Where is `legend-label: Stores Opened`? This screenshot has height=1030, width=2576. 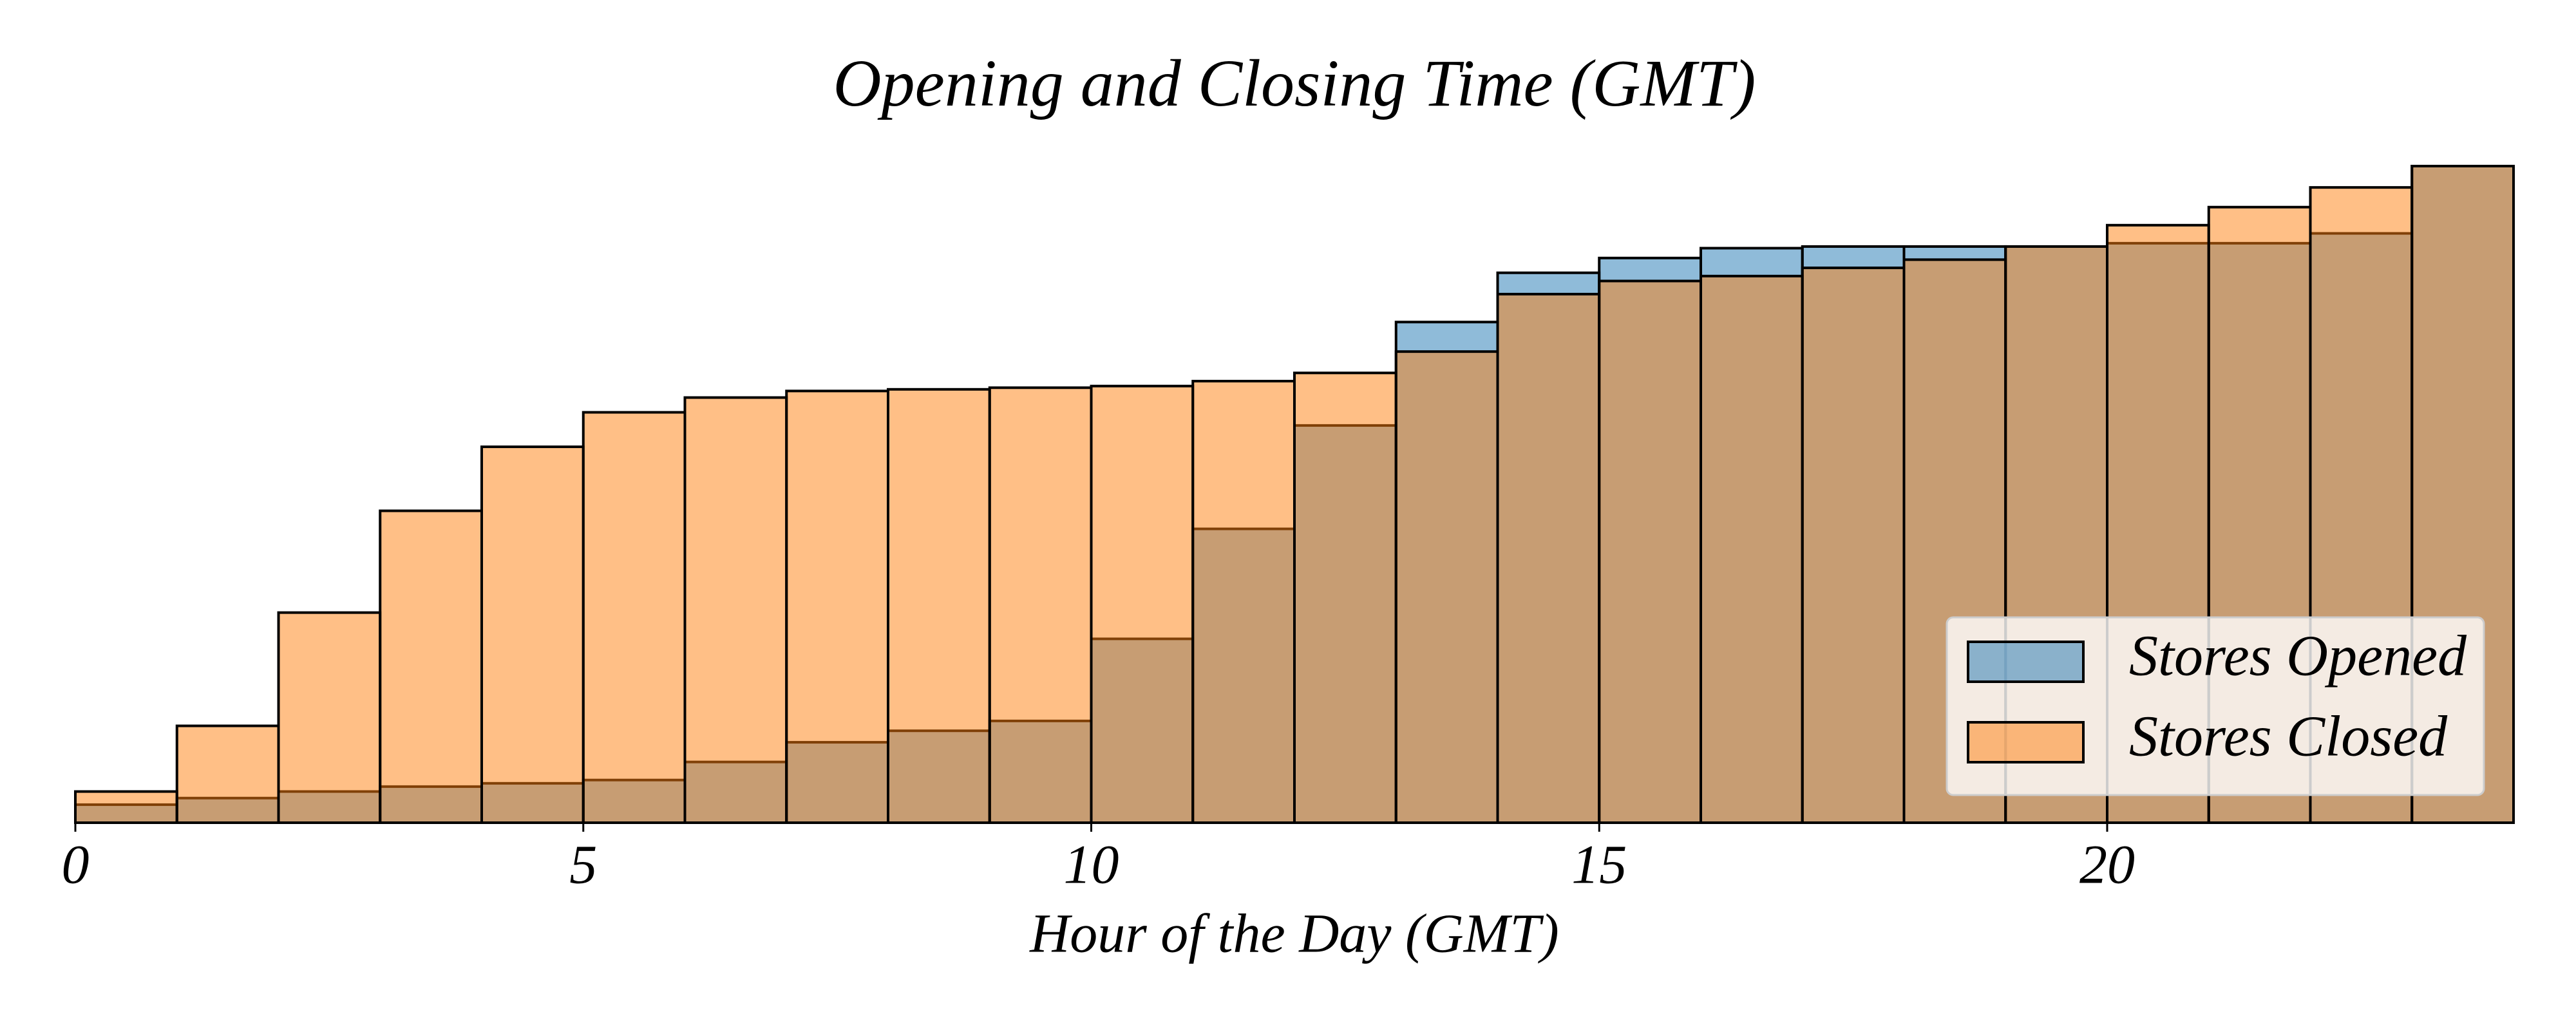
legend-label: Stores Opened is located at coordinates (2298, 656).